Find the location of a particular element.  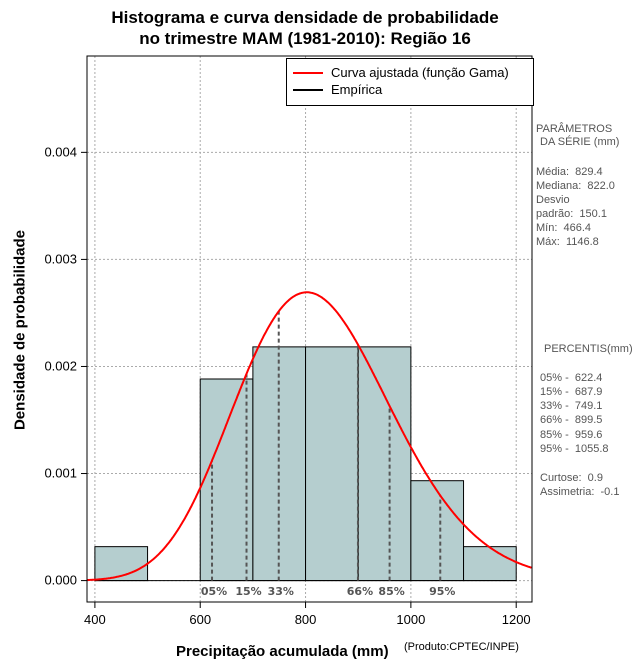

percentil-15: 15% - 687.9 is located at coordinates (571, 392).